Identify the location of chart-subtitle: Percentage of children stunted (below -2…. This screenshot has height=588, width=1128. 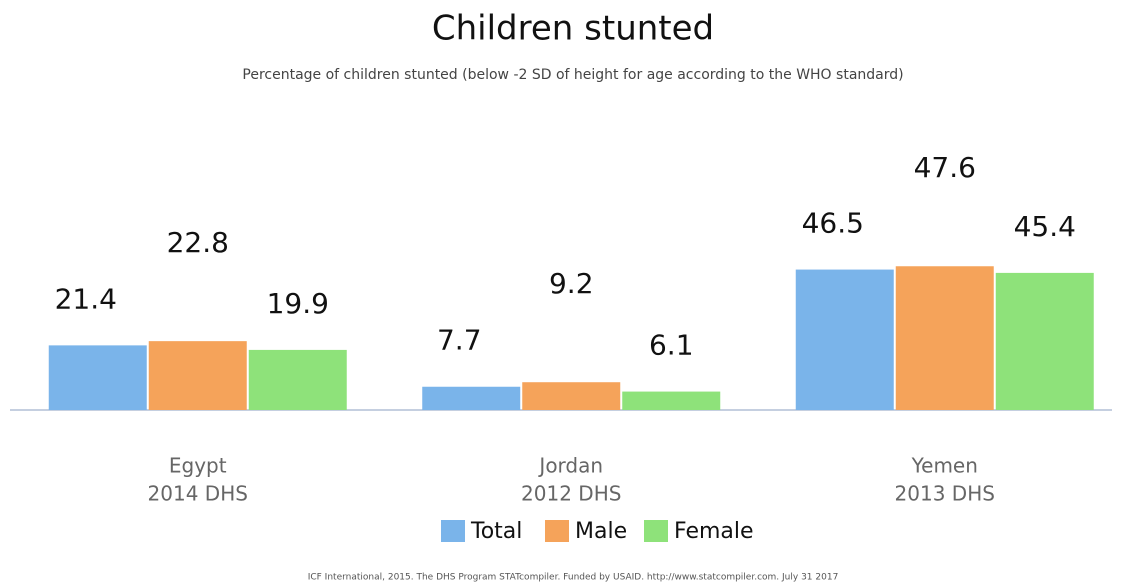
(572, 75).